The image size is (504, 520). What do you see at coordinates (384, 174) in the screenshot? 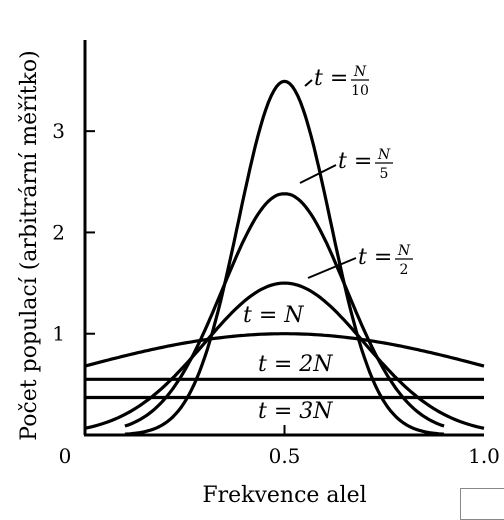
I see `label-n-5-denominator: 5` at bounding box center [384, 174].